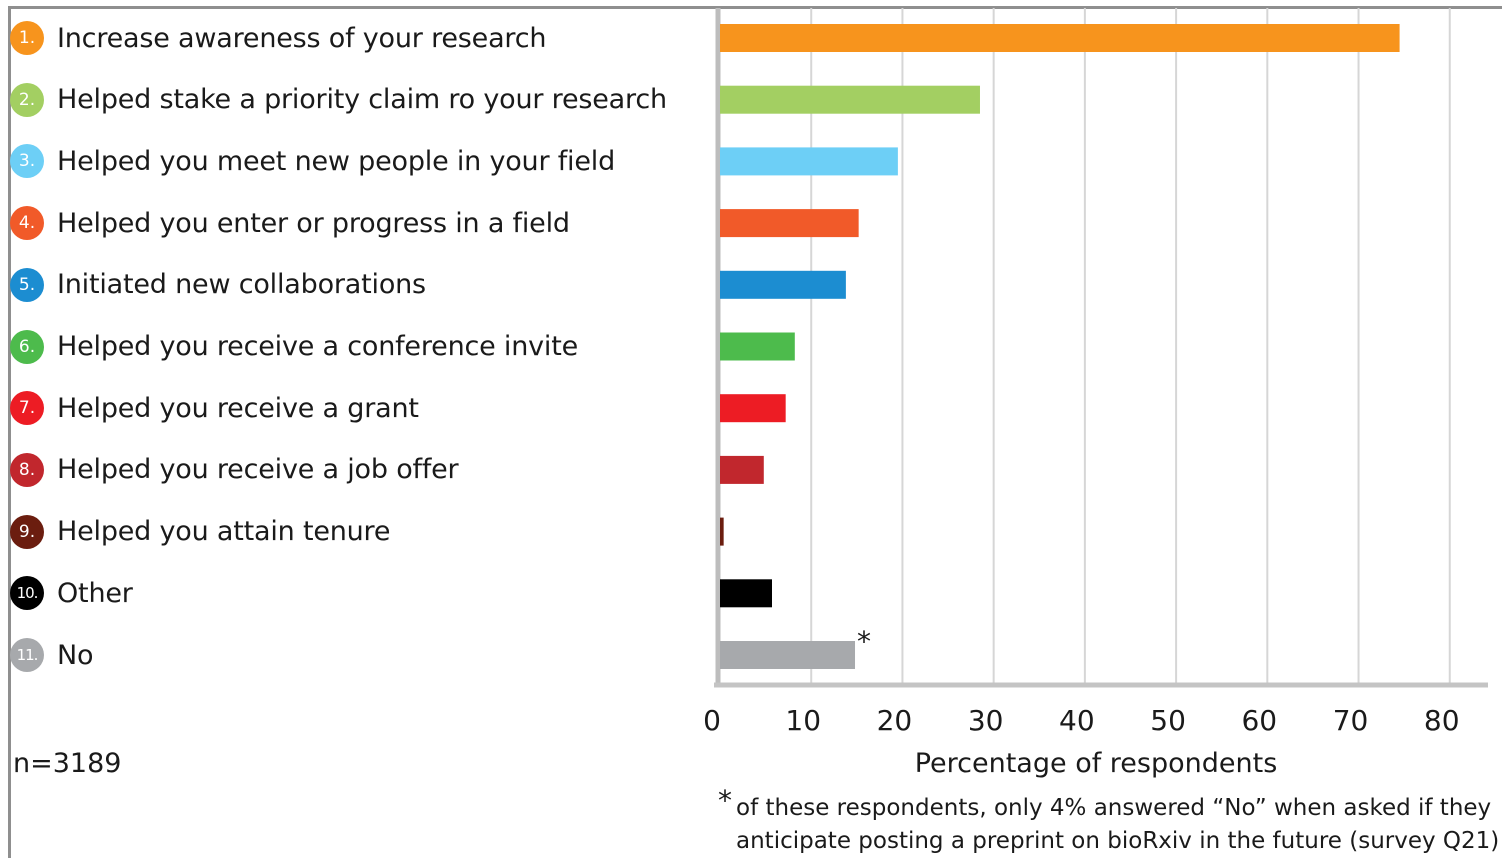  What do you see at coordinates (95, 593) in the screenshot?
I see `category-label: Other` at bounding box center [95, 593].